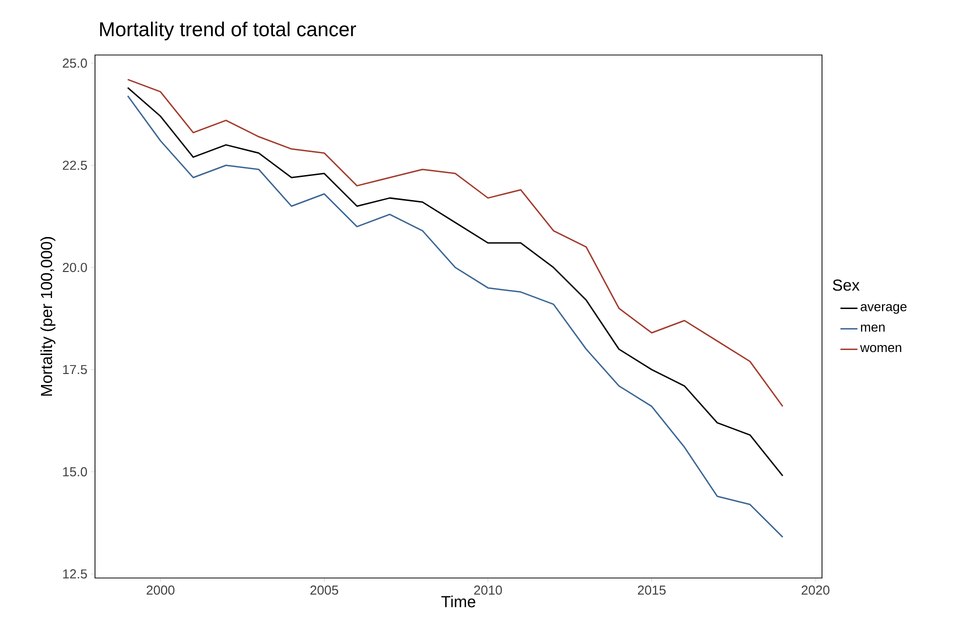 The height and width of the screenshot is (638, 965). I want to click on y-tick-label: 22.5, so click(74, 165).